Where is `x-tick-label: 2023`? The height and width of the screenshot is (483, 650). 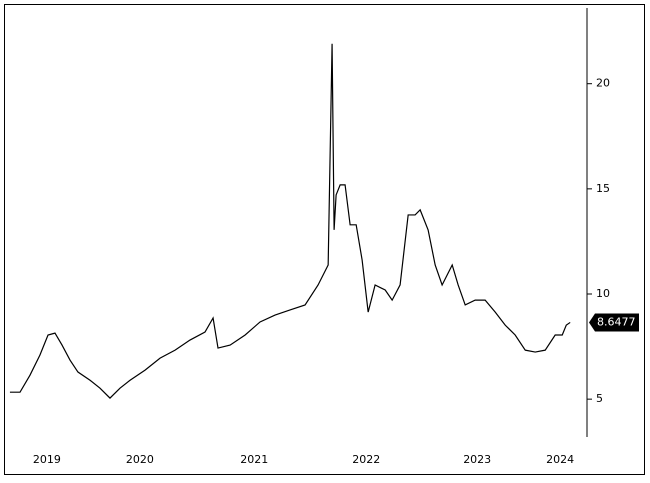
x-tick-label: 2023 is located at coordinates (477, 459).